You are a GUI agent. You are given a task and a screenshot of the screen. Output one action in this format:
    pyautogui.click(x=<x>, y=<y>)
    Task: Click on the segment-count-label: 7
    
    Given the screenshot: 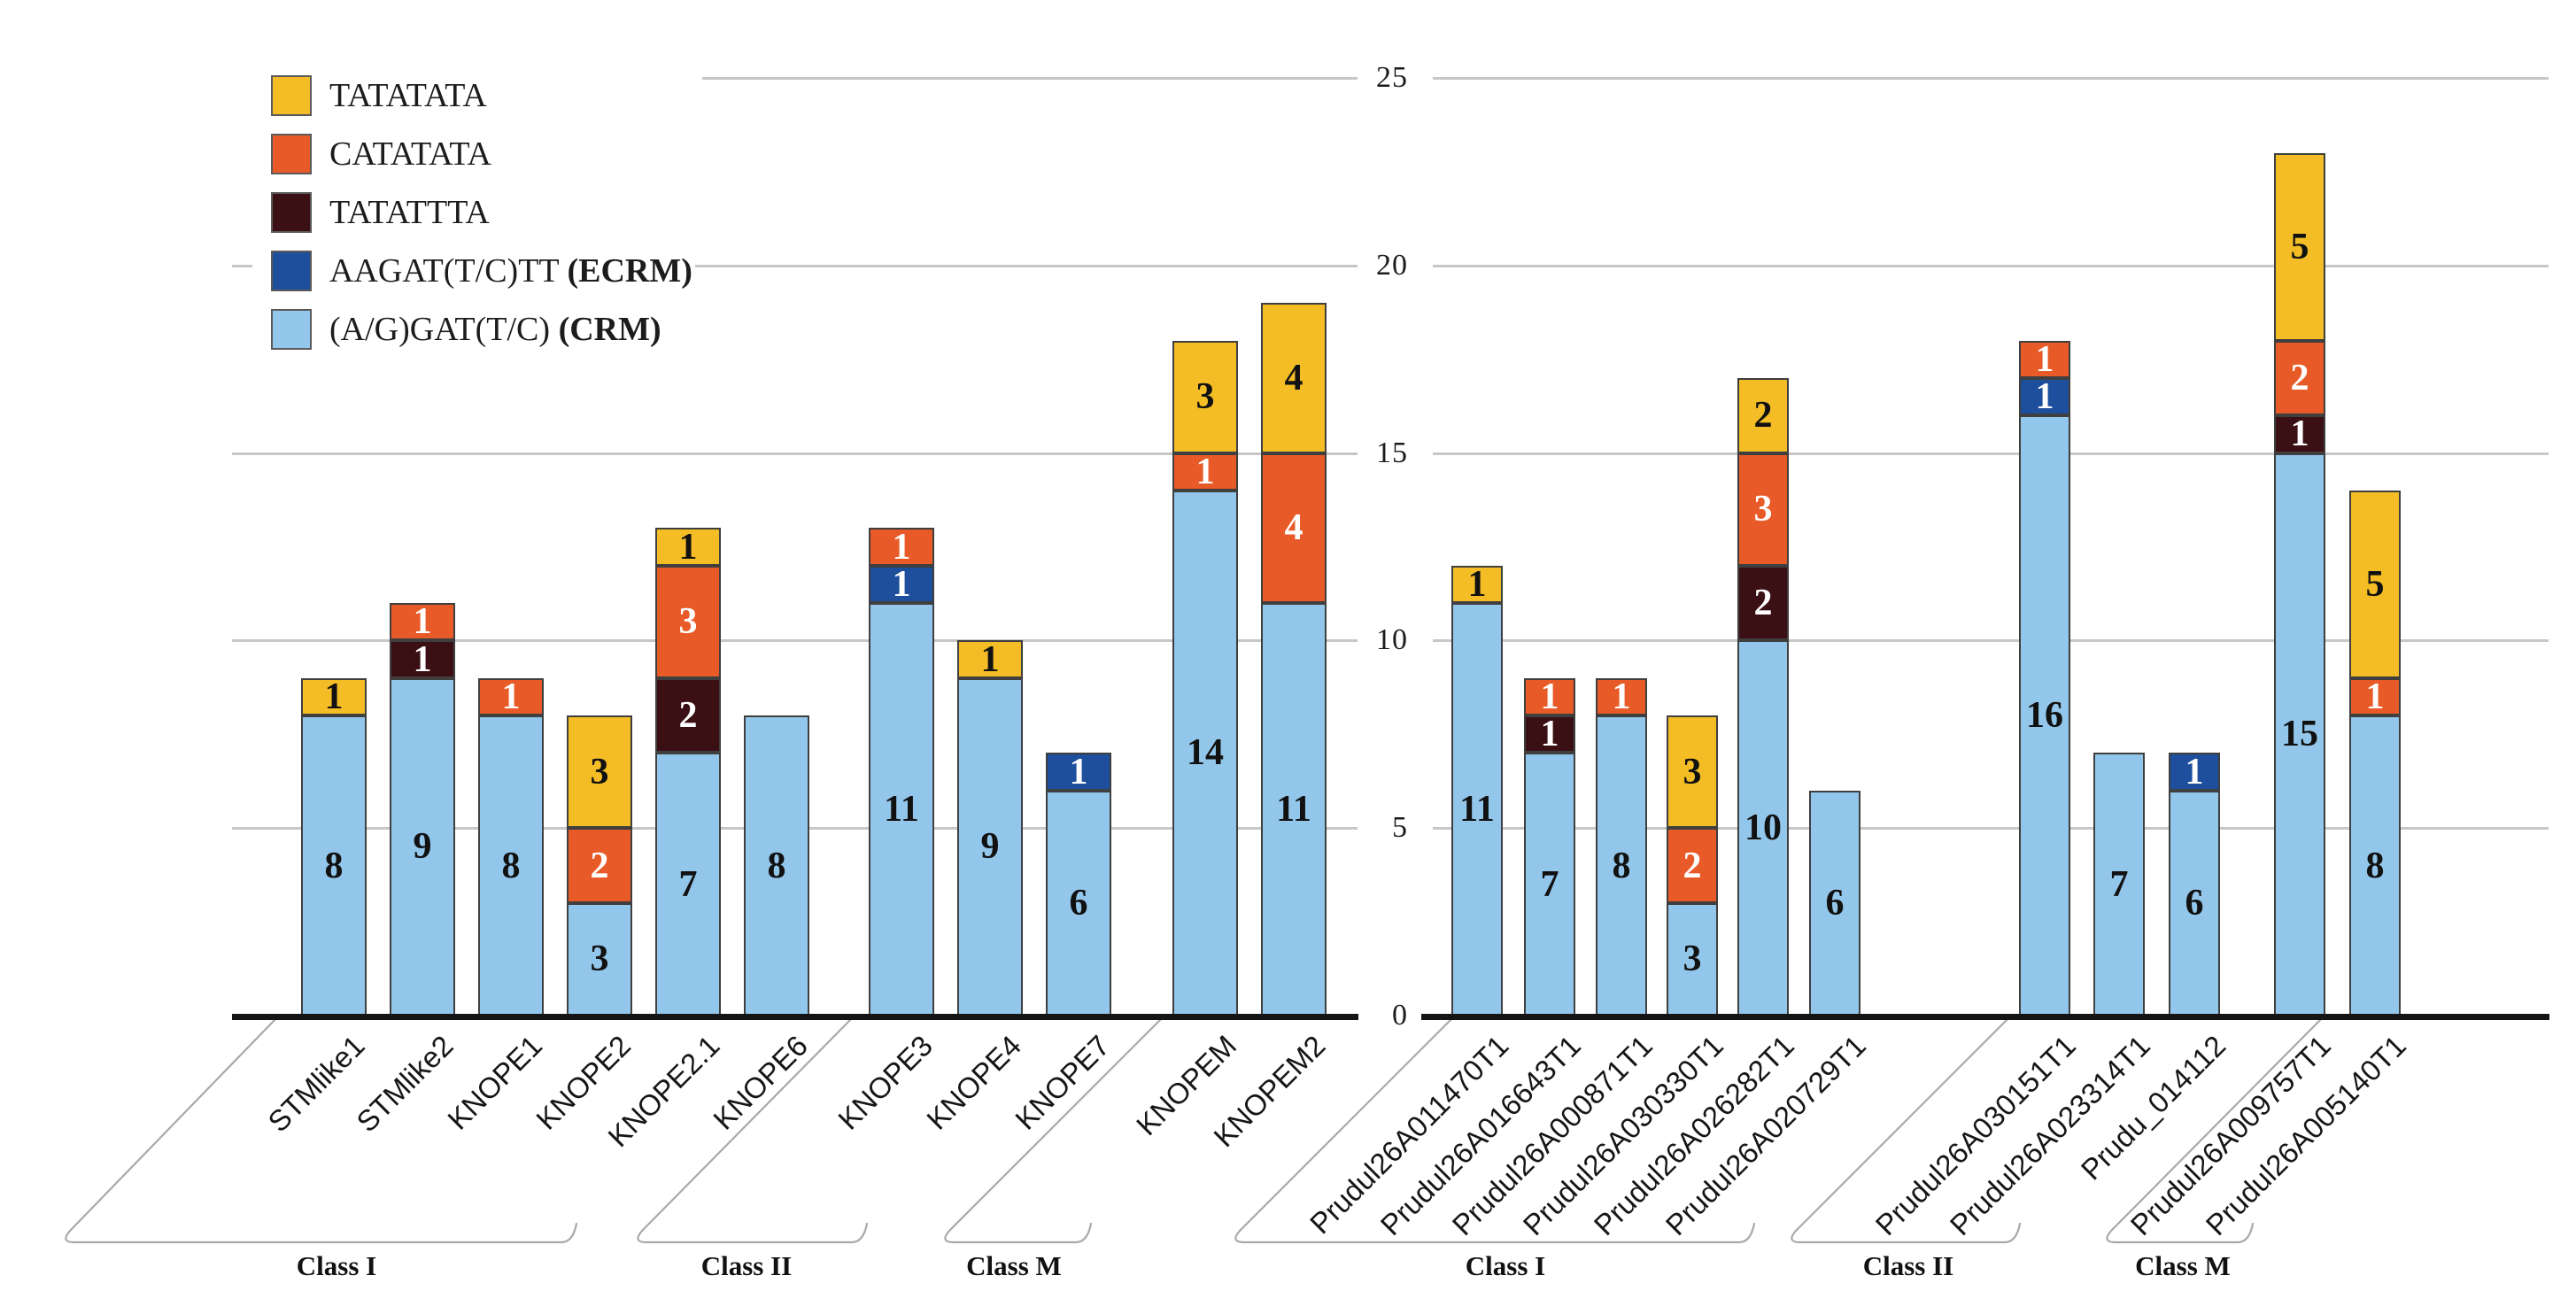 What is the action you would take?
    pyautogui.click(x=1549, y=884)
    